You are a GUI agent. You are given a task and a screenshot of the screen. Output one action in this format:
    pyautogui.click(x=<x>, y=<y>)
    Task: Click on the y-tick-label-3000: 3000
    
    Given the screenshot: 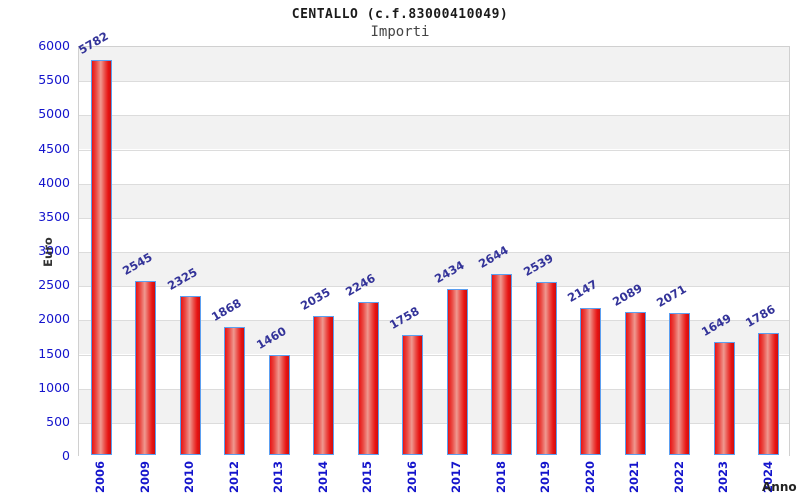 What is the action you would take?
    pyautogui.click(x=54, y=250)
    